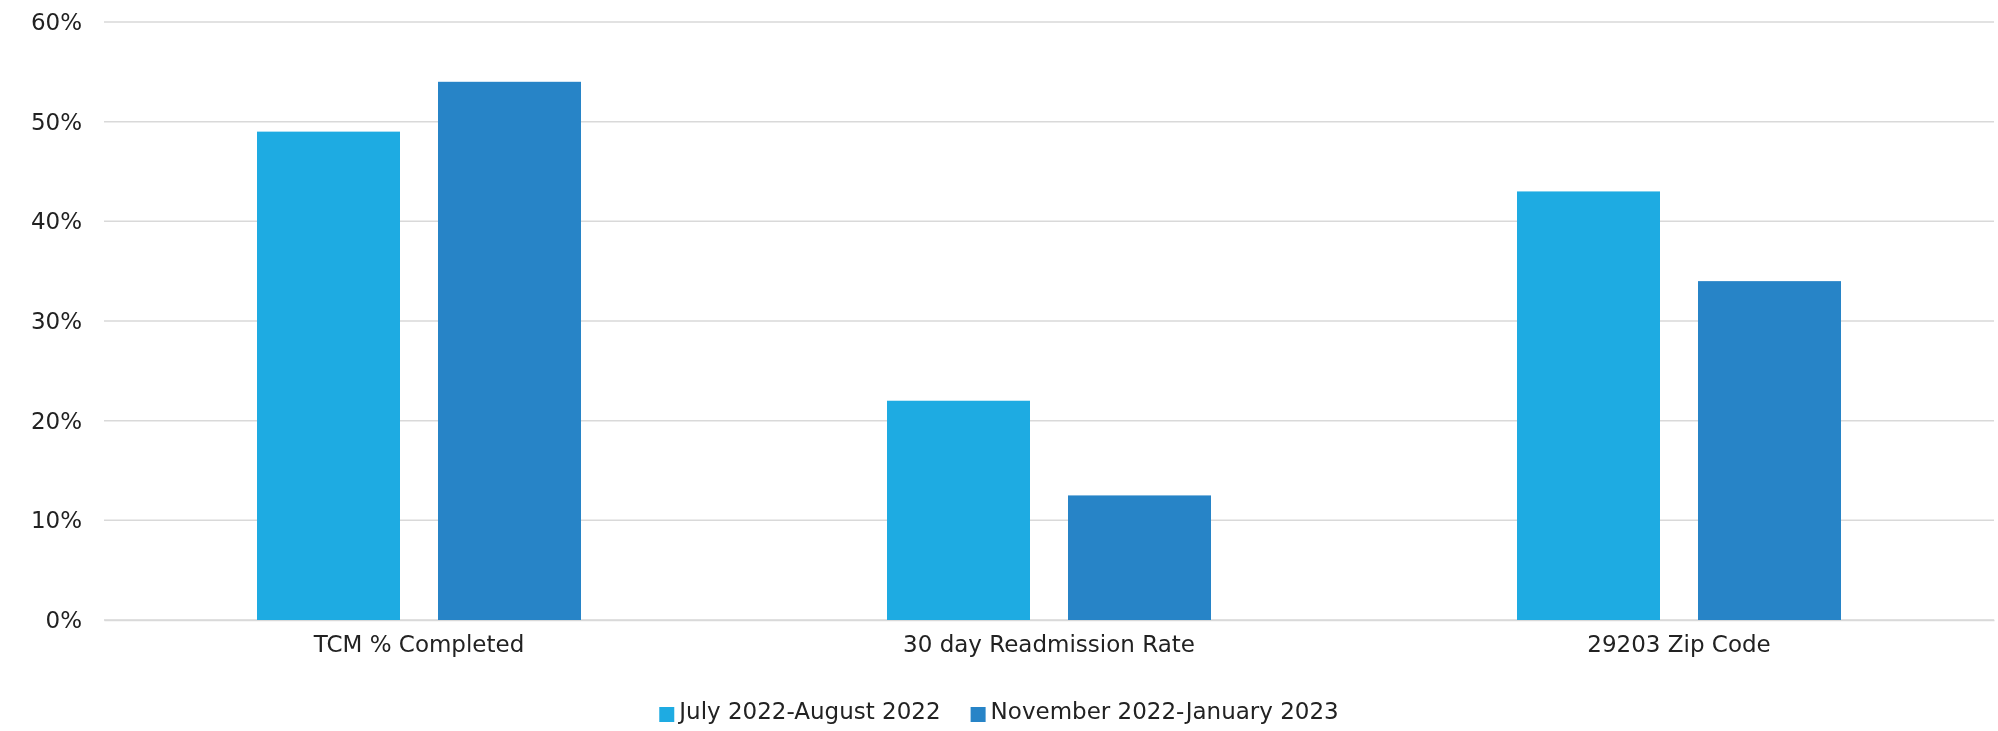 This screenshot has width=1998, height=731. Describe the element at coordinates (56, 221) in the screenshot. I see `y-tick-label: 40%` at that location.